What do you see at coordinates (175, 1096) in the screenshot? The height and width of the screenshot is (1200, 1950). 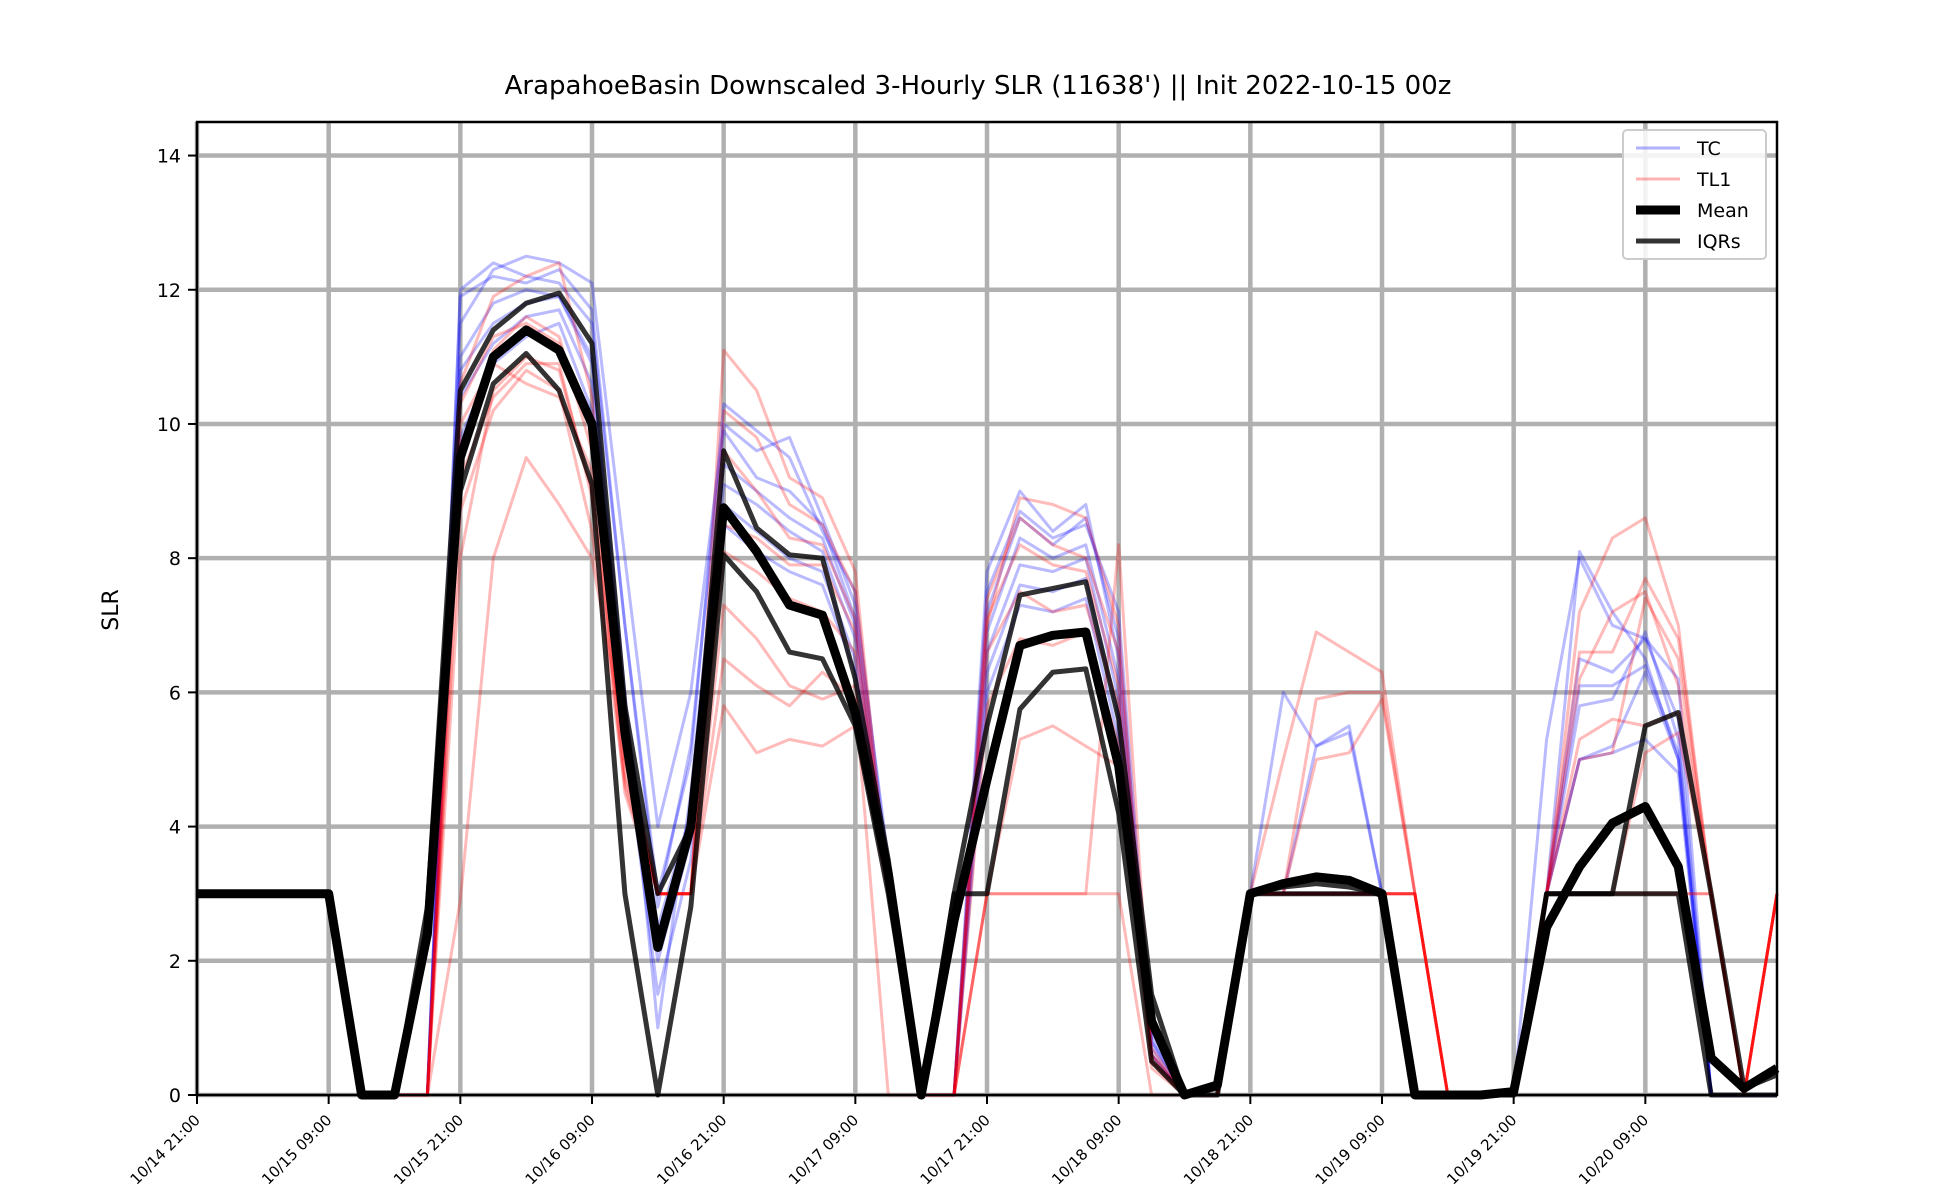 I see `y-tick-label: 0` at bounding box center [175, 1096].